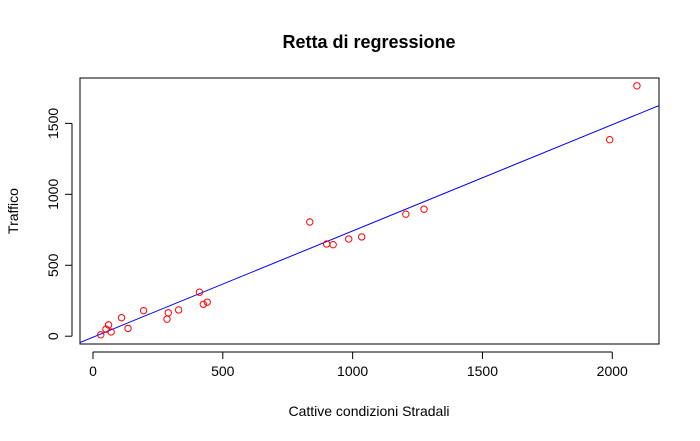  I want to click on x-tick-label: 2000, so click(612, 371).